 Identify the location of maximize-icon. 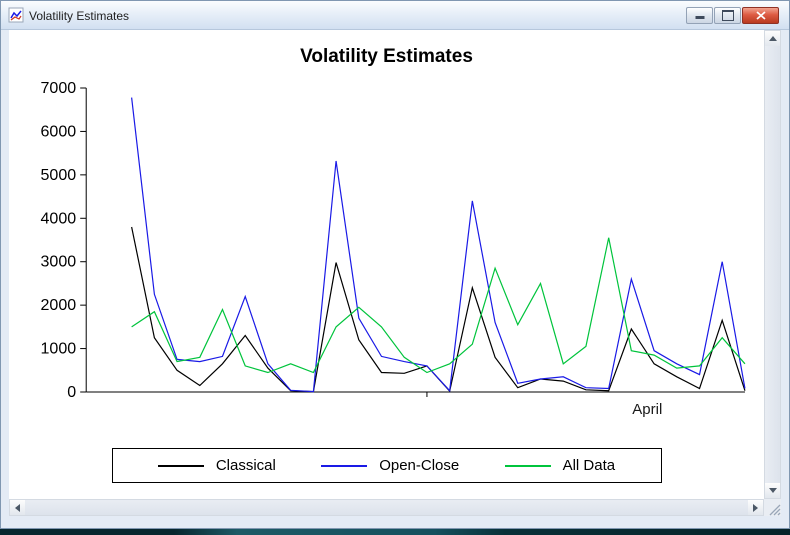
(727, 15).